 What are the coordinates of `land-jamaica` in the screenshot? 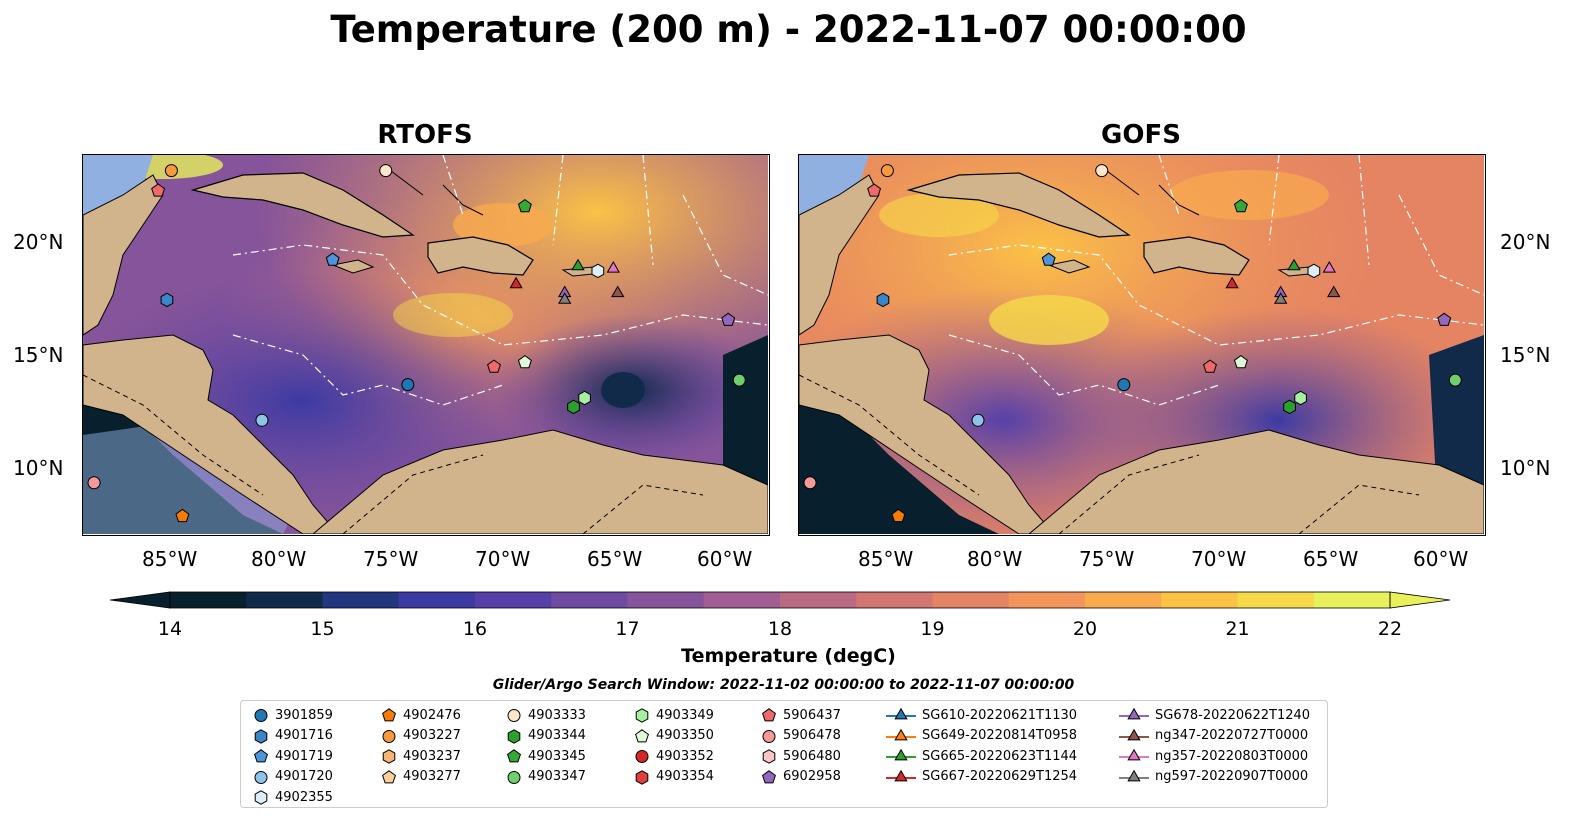 It's located at (353, 266).